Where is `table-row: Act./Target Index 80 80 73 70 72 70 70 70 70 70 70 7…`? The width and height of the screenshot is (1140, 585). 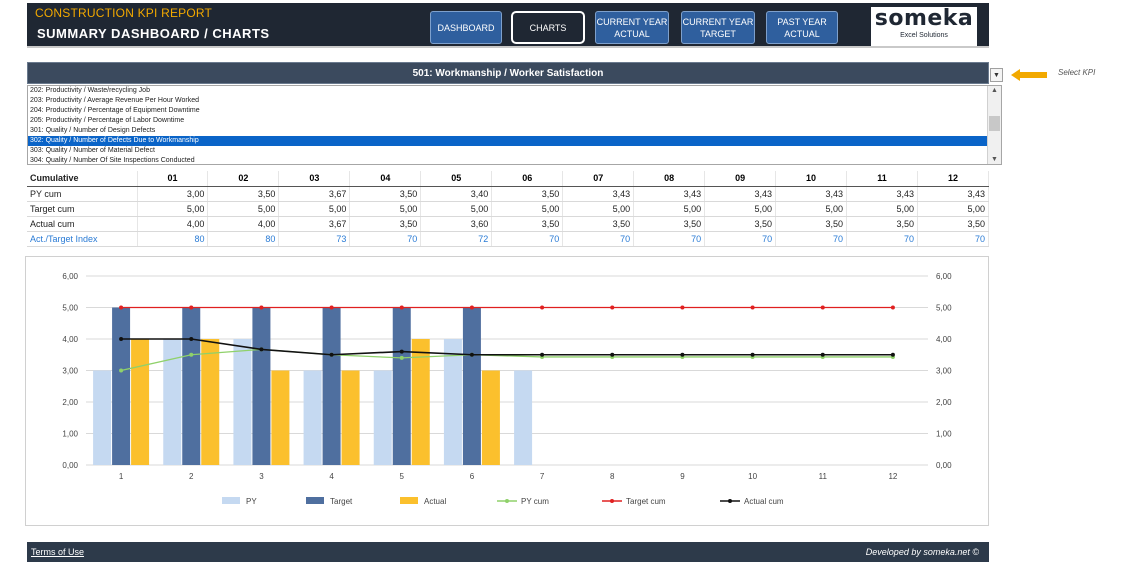 table-row: Act./Target Index 80 80 73 70 72 70 70 70 70 70 70 7… is located at coordinates (508, 239).